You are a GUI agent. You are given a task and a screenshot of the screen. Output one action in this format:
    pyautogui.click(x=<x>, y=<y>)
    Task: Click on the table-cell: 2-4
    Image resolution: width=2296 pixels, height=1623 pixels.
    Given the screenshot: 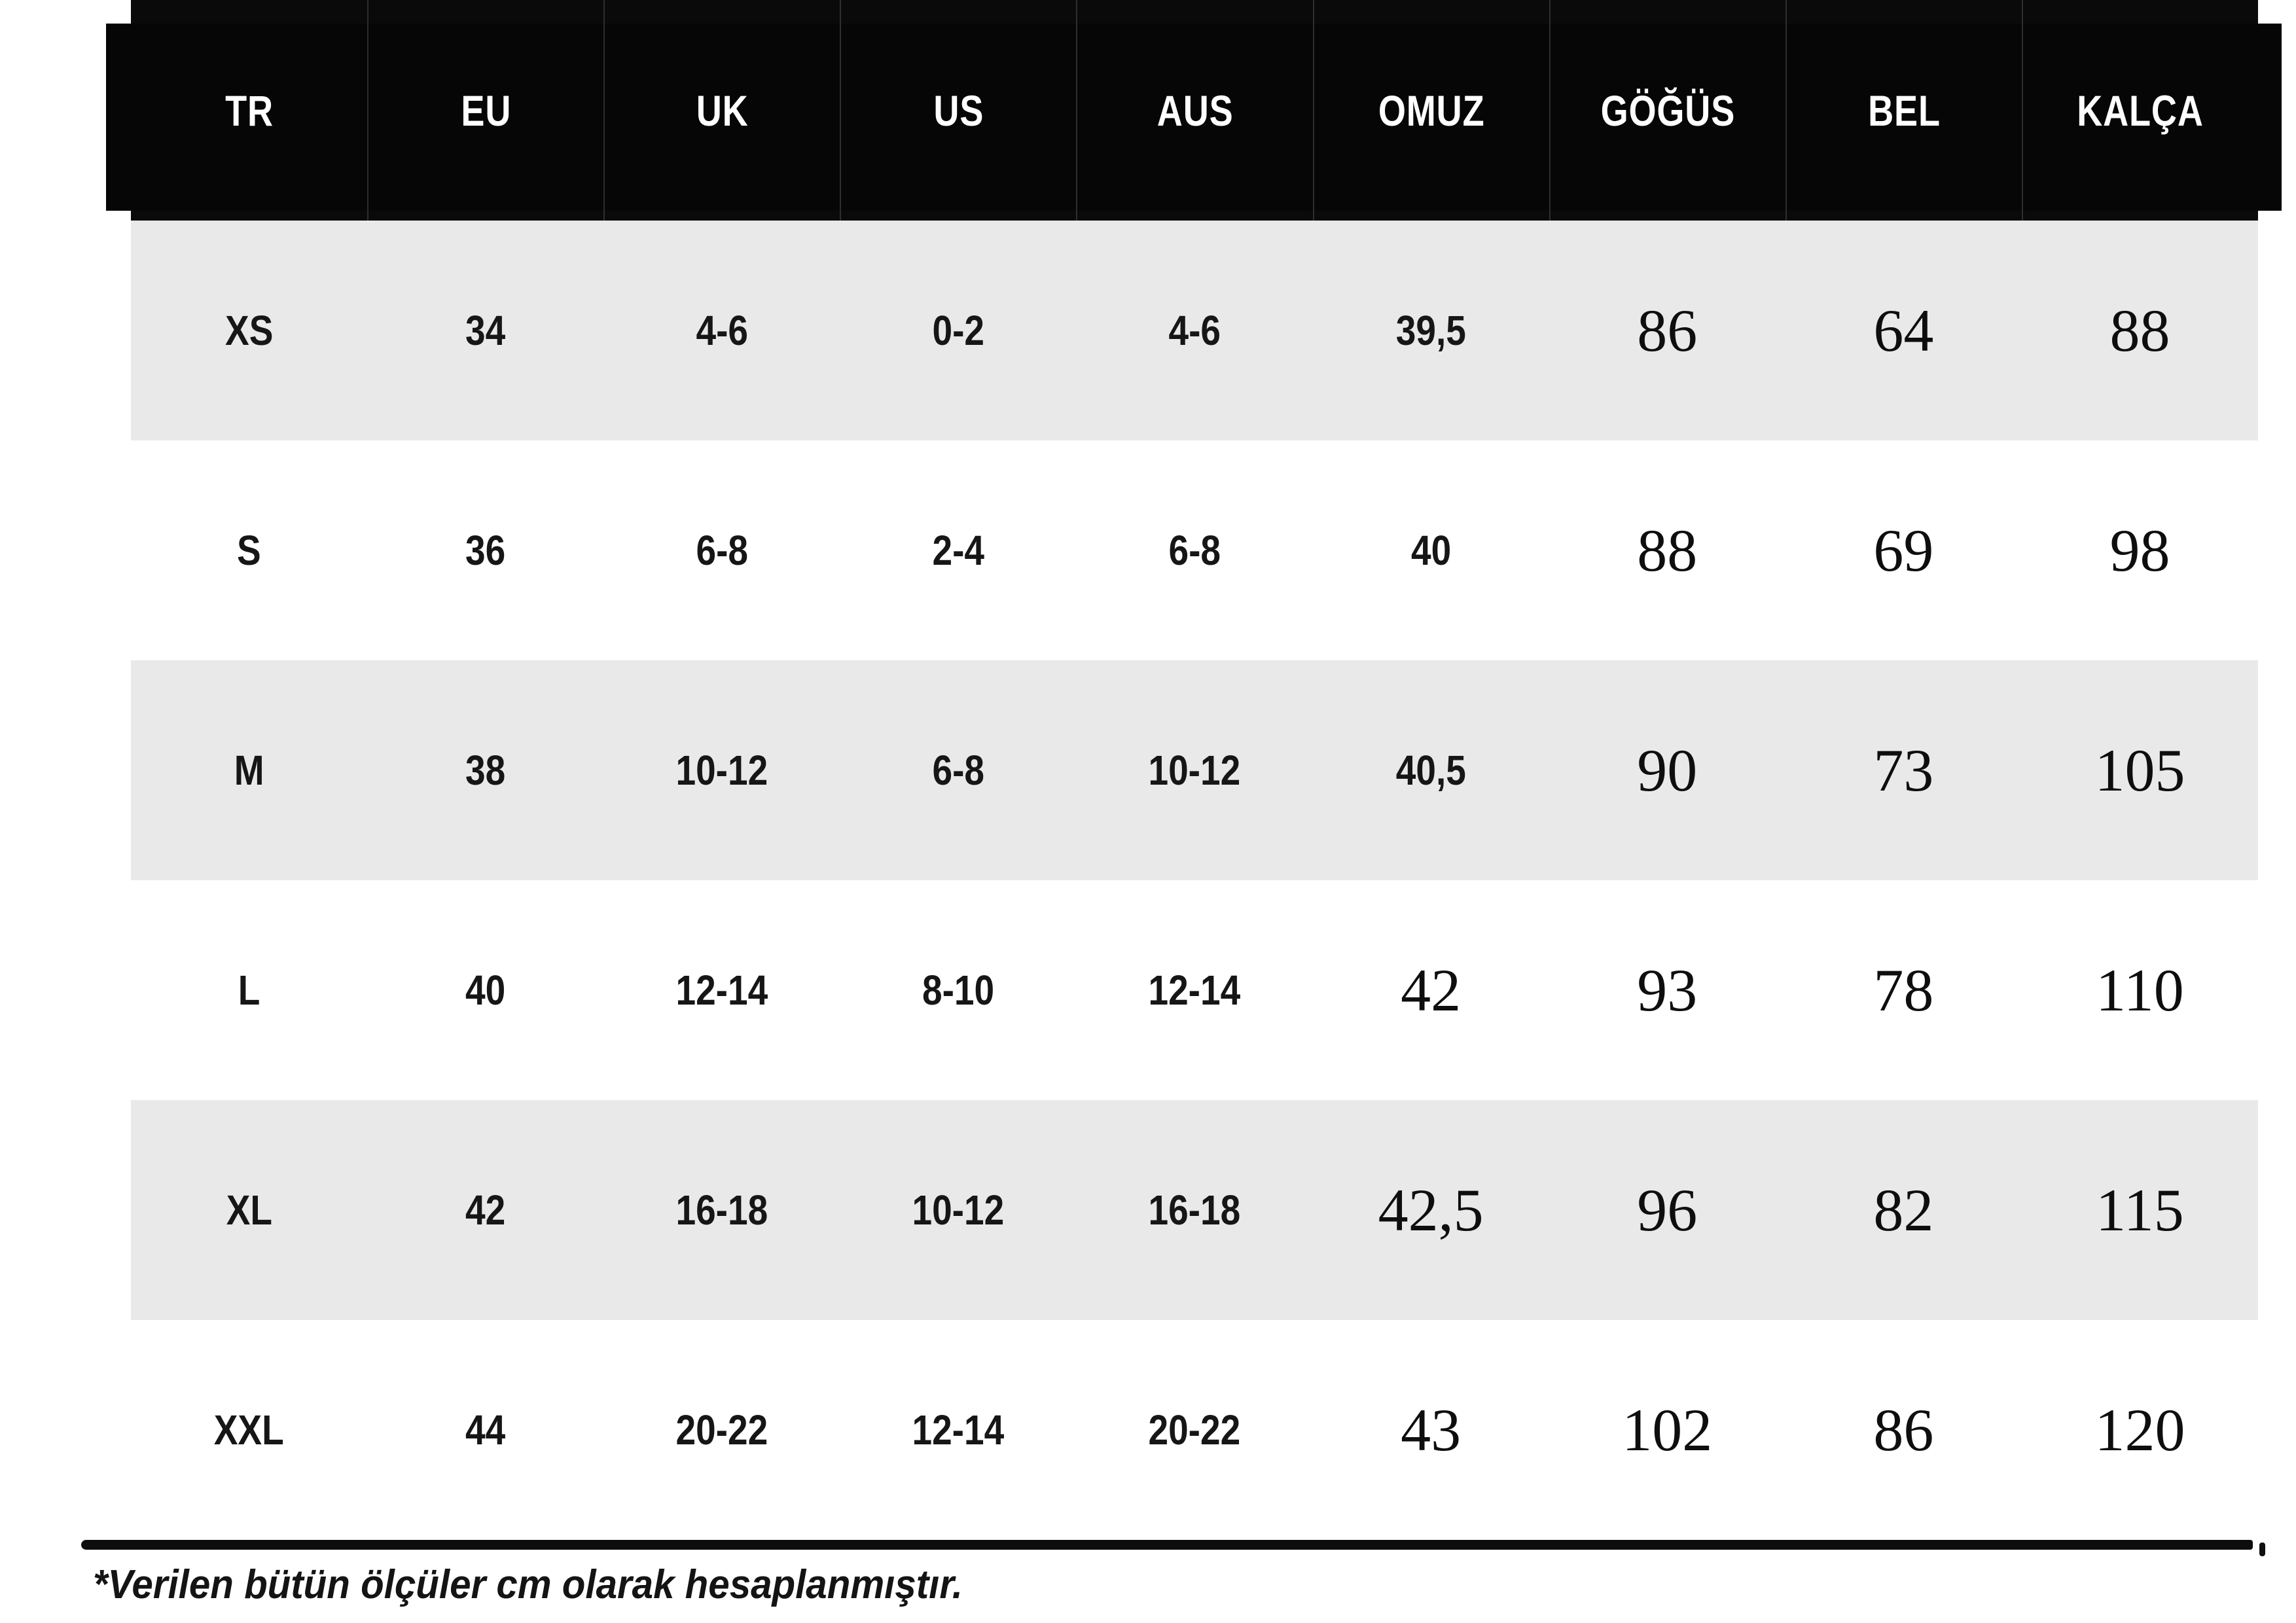 What is the action you would take?
    pyautogui.click(x=958, y=550)
    